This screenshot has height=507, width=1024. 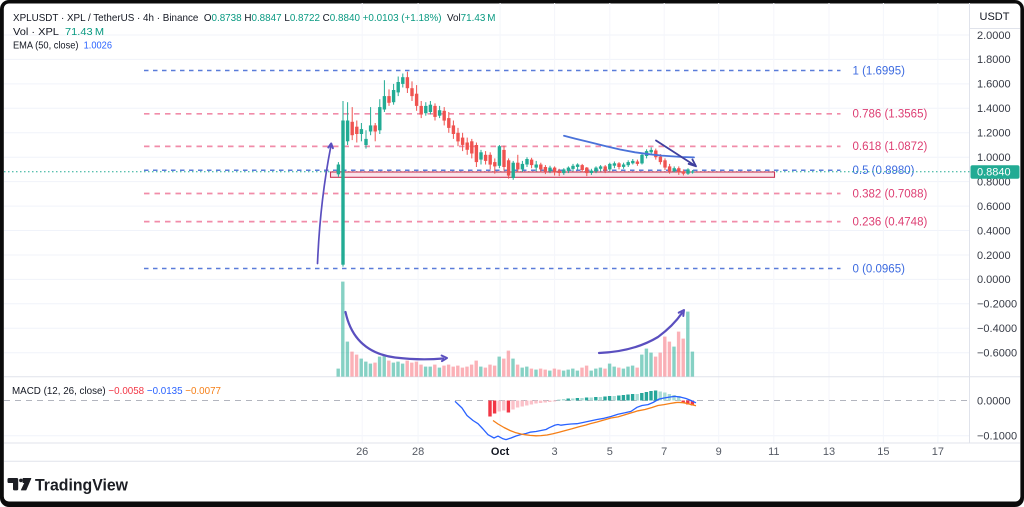 What do you see at coordinates (994, 172) in the screenshot?
I see `svg-text: 0.8840` at bounding box center [994, 172].